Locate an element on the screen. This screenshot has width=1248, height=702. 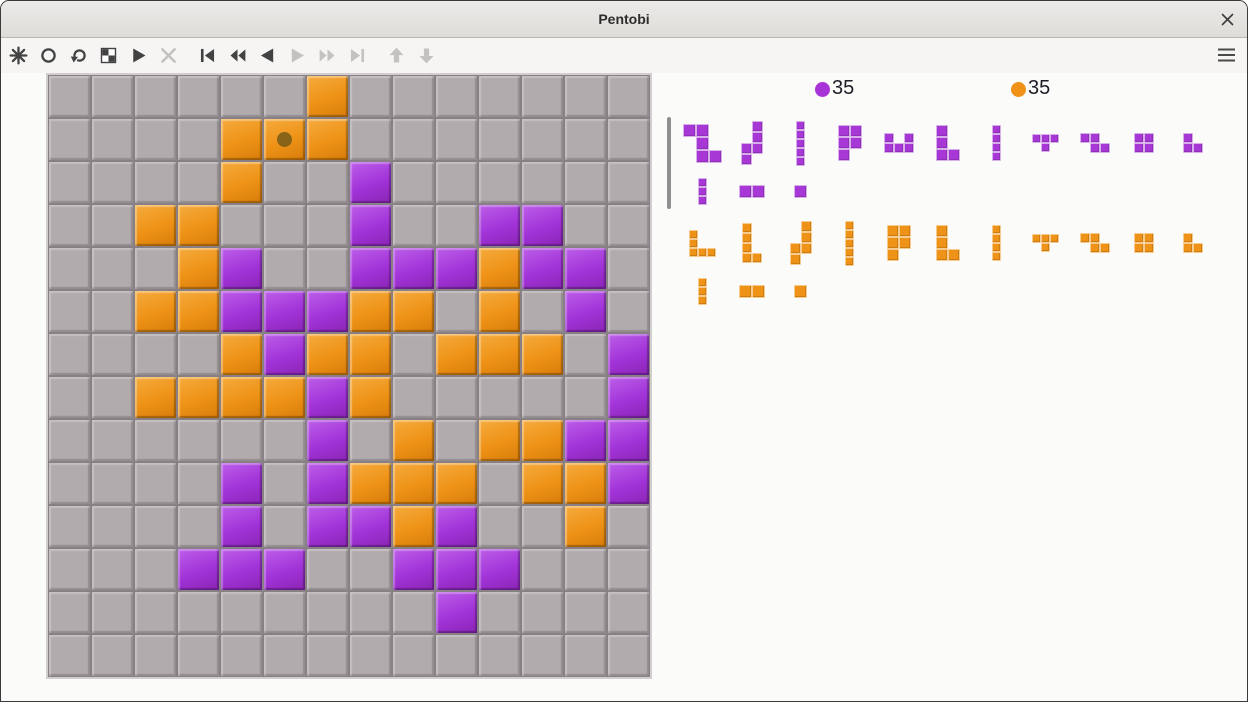
purple-piece-V3 is located at coordinates (1192, 143).